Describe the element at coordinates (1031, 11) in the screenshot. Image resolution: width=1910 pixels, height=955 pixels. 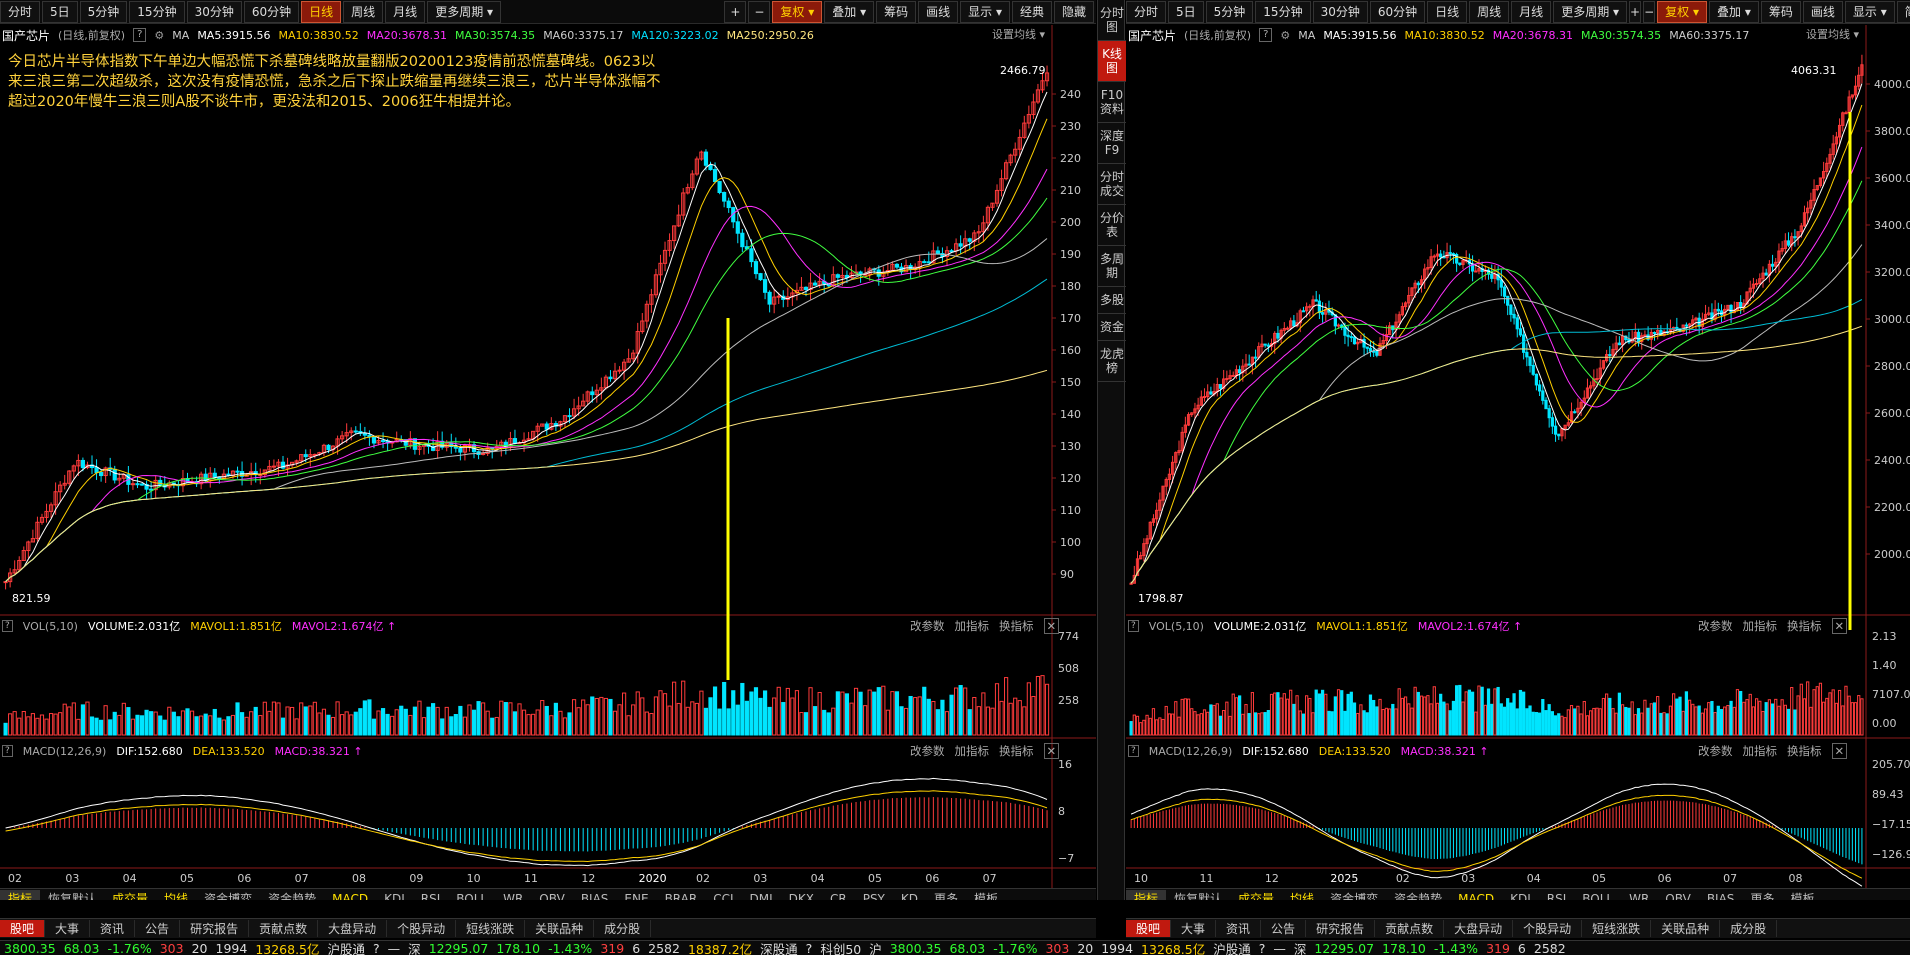
I see `toolbar-tool-button: 经典` at that location.